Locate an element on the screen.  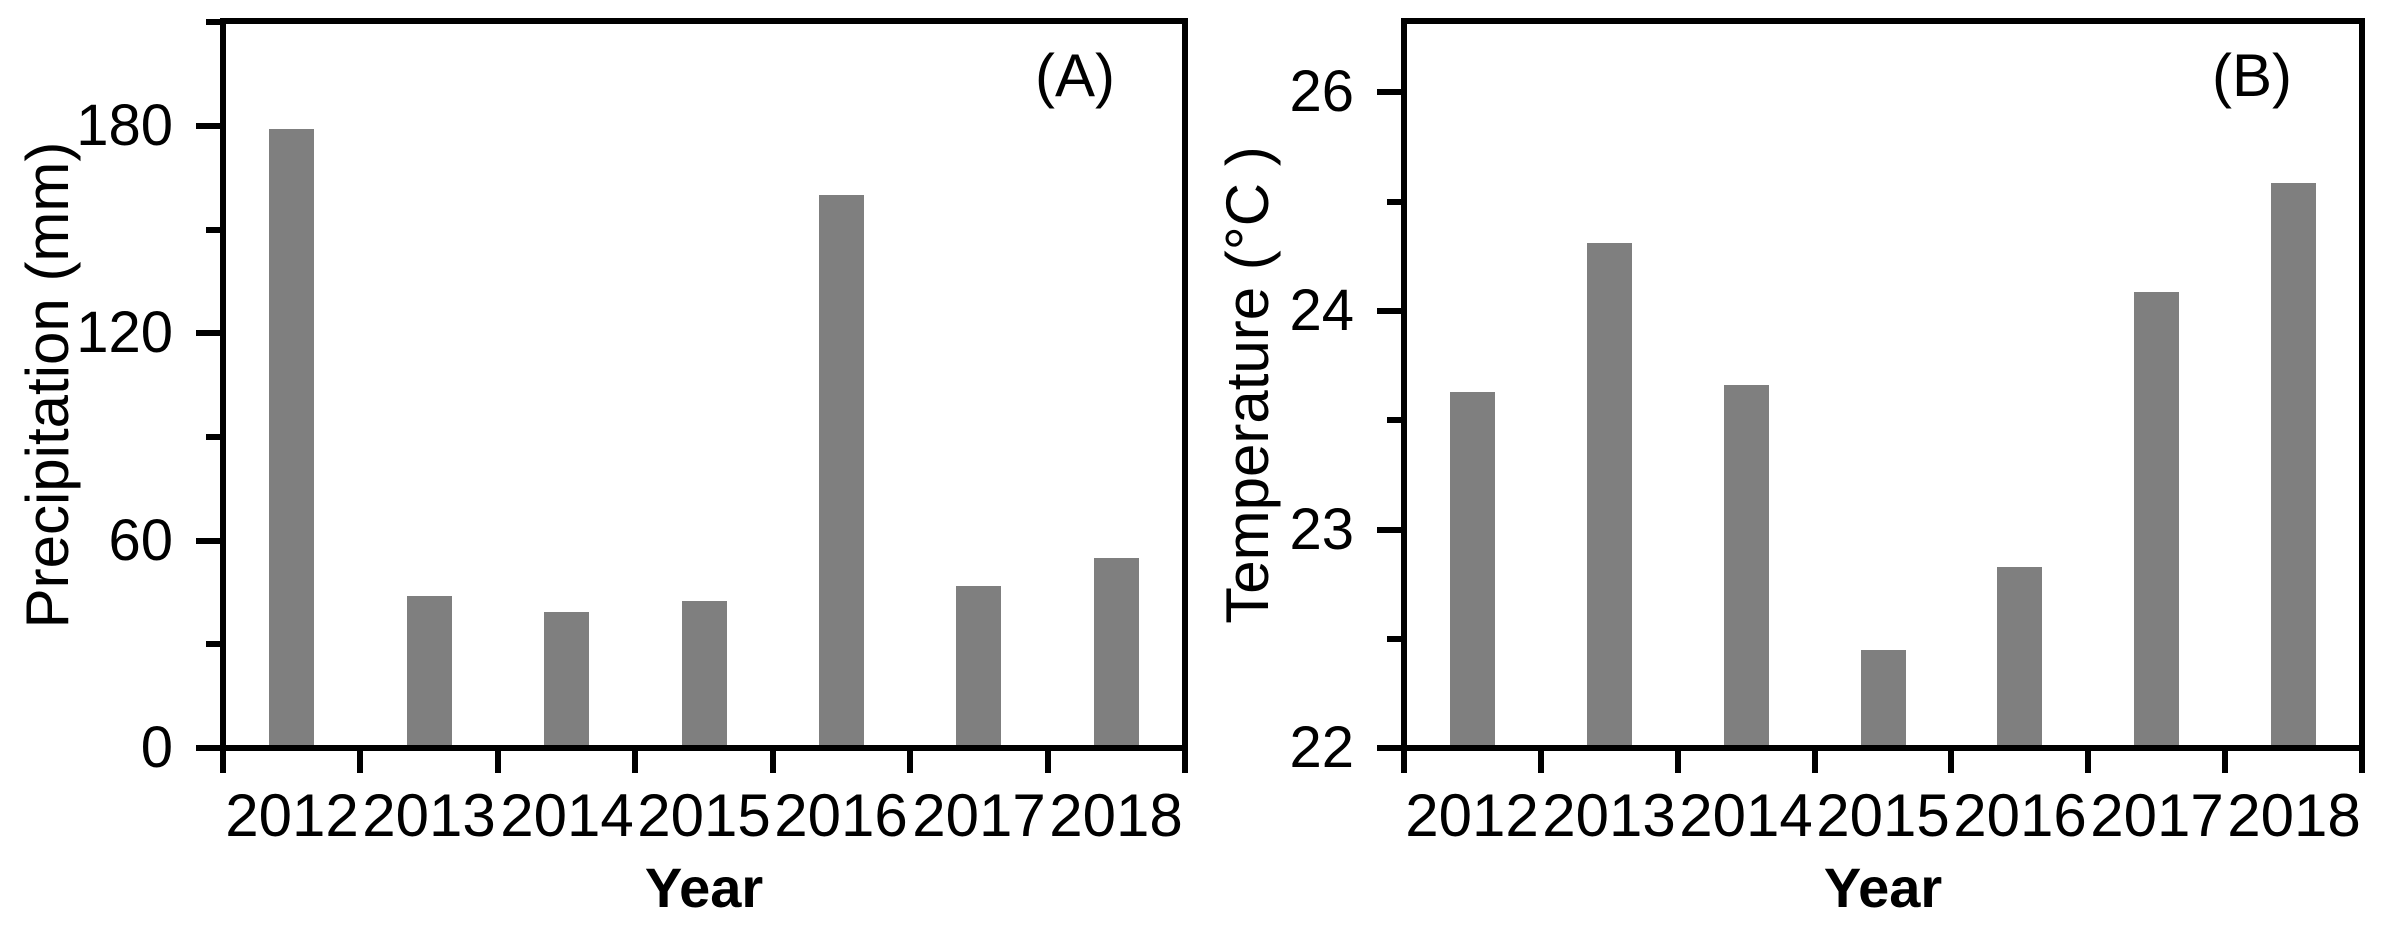
y-tick-label: 23 is located at coordinates (1321, 529).